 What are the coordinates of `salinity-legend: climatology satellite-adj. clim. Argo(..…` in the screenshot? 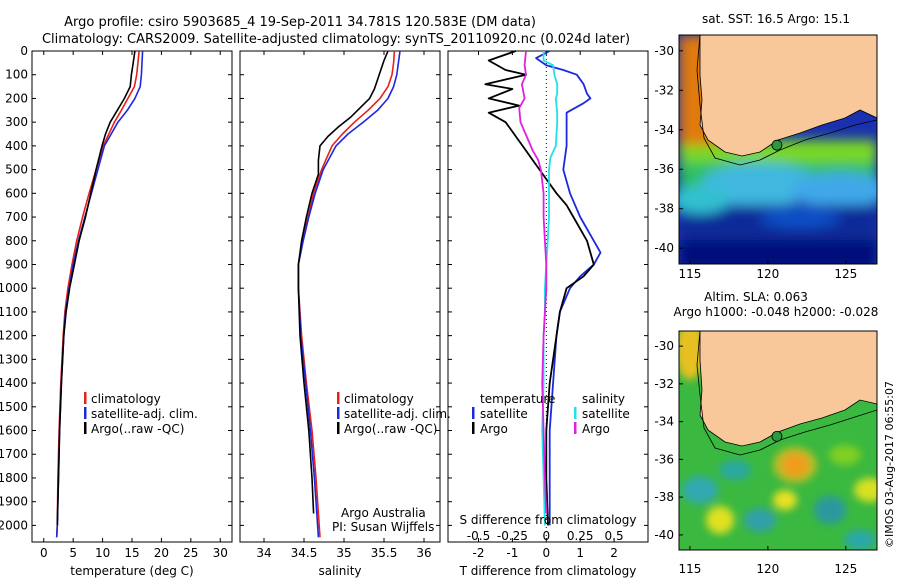 It's located at (394, 414).